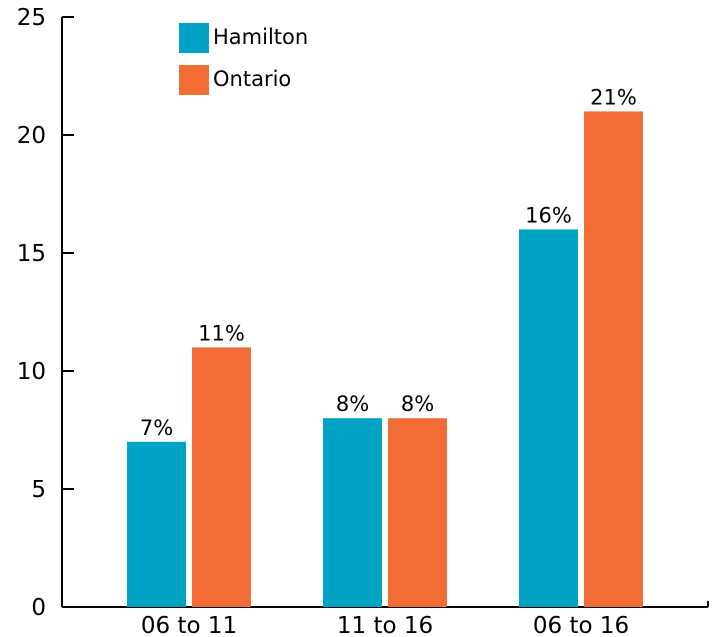 The image size is (719, 637). What do you see at coordinates (613, 97) in the screenshot?
I see `data-label-ontario-2: 21%` at bounding box center [613, 97].